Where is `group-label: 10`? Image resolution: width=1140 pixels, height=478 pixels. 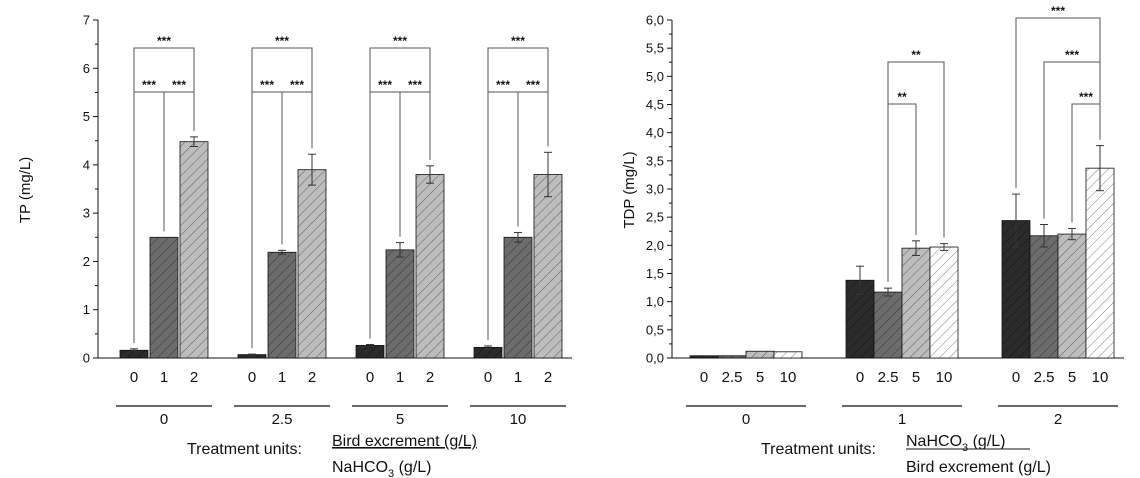
group-label: 10 is located at coordinates (518, 419).